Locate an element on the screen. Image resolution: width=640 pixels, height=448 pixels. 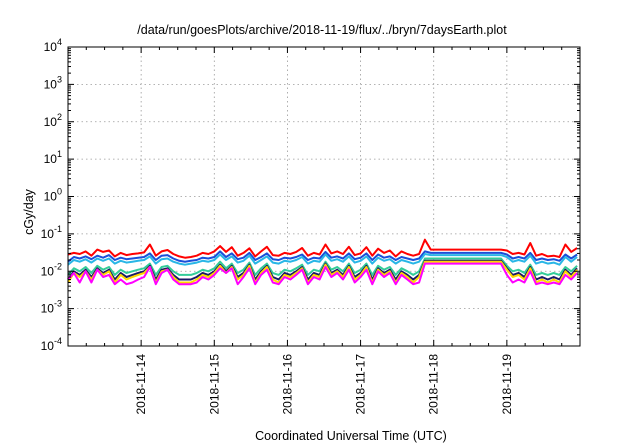
y-tick-label: 10⁻³ is located at coordinates (51, 307).